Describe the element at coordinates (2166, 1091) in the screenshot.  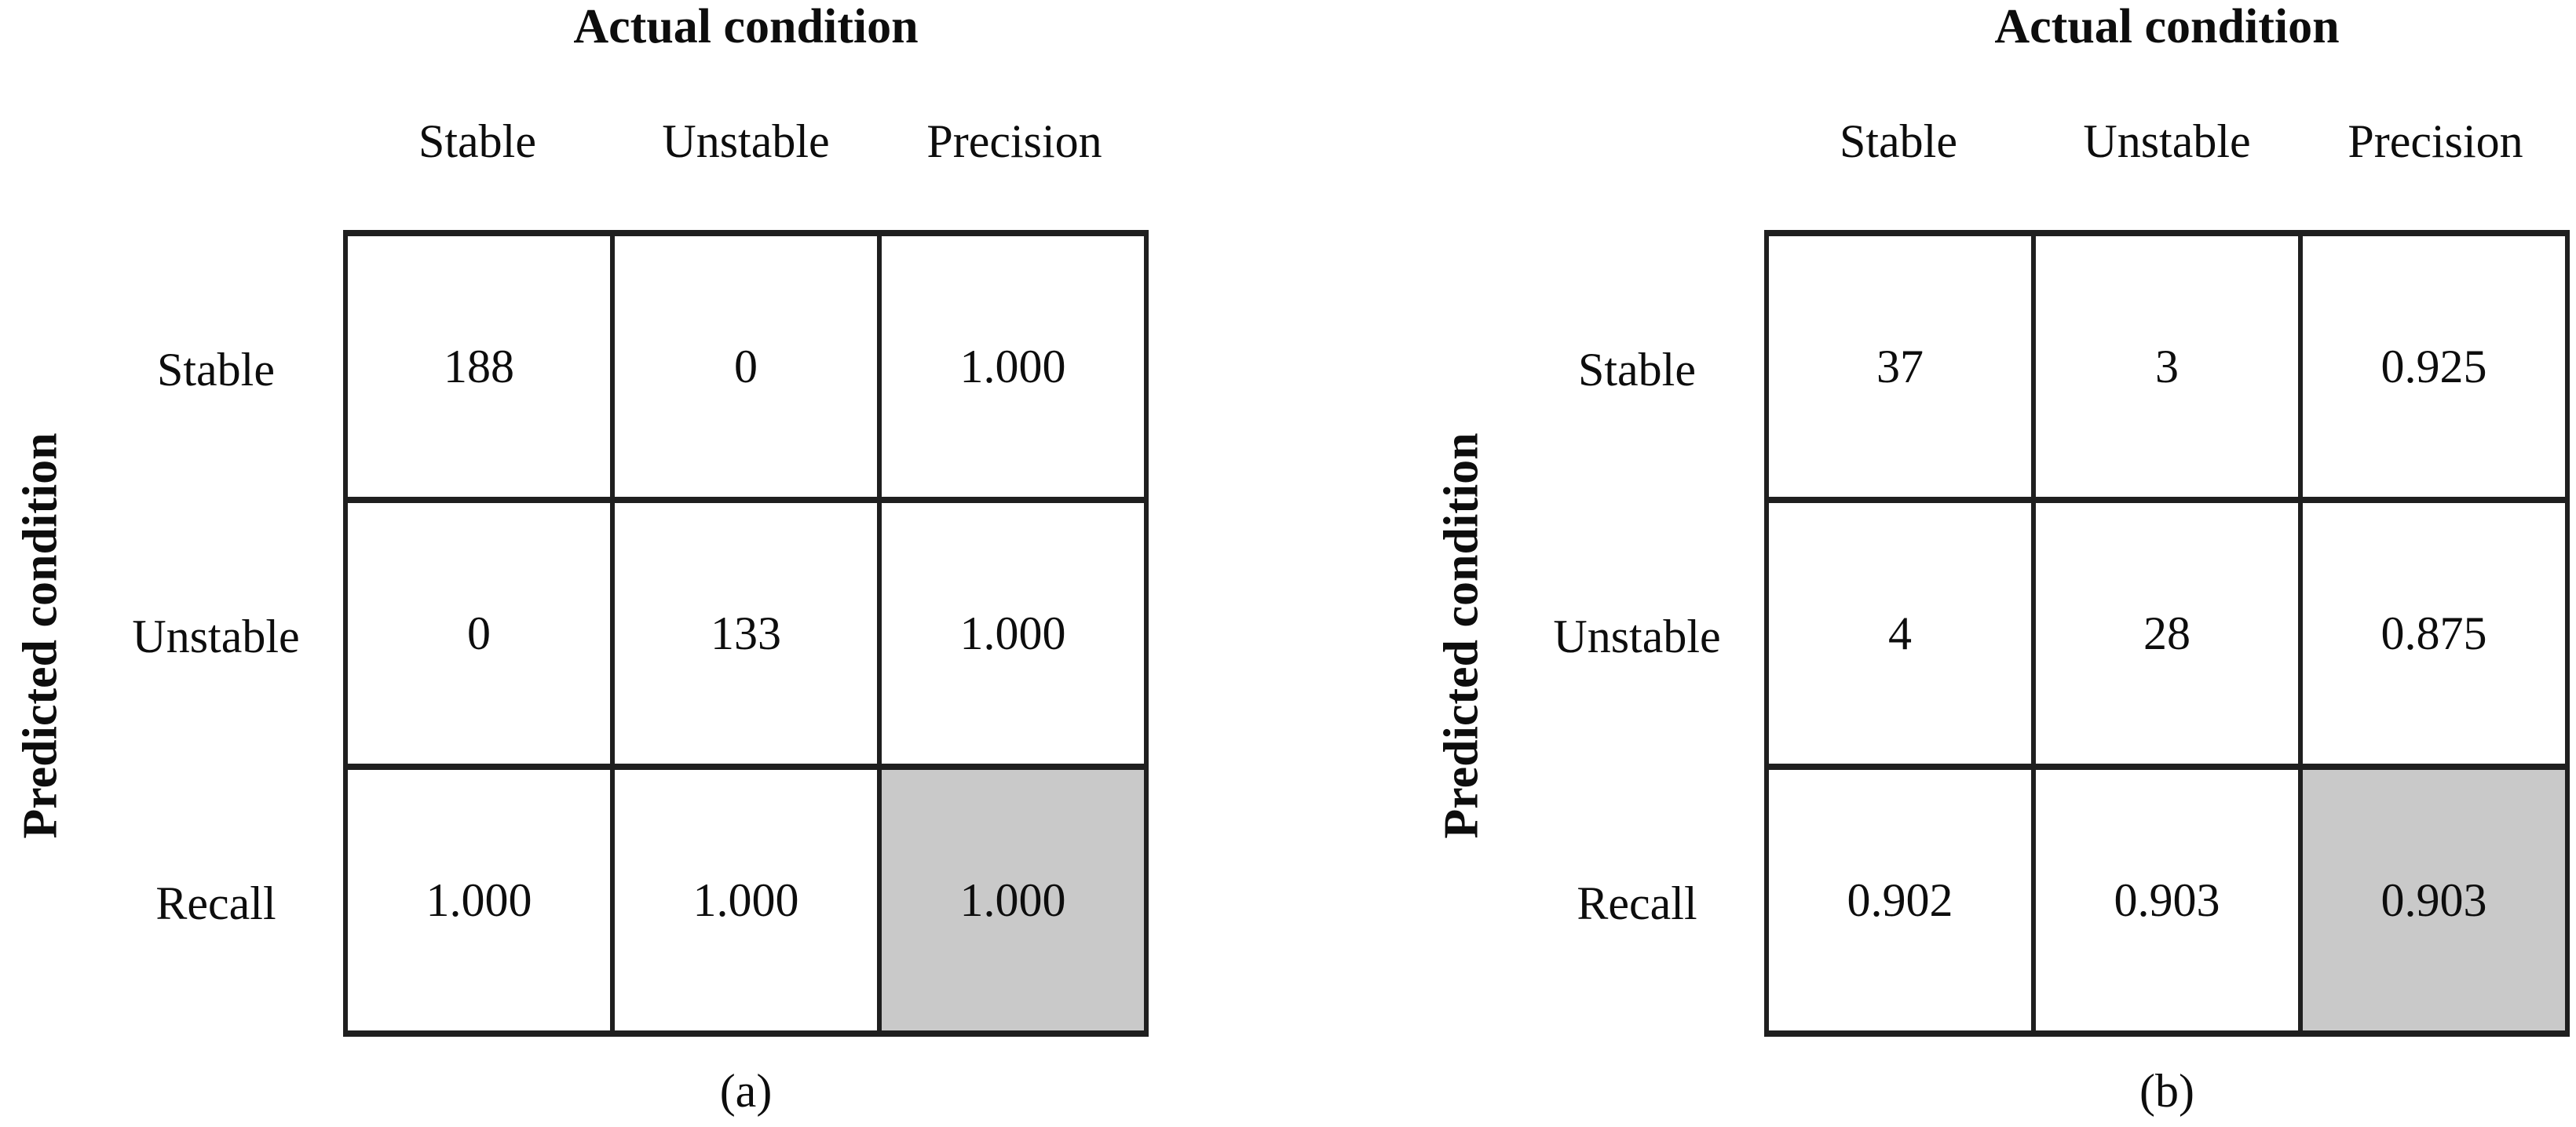
I see `subfigure-caption-b: (b)` at that location.